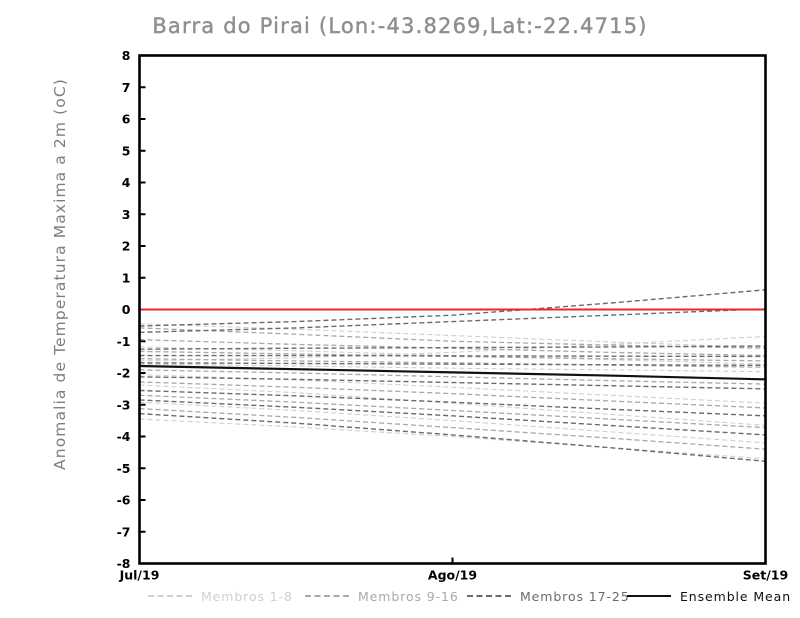  Describe the element at coordinates (124, 500) in the screenshot. I see `y-tick-label: -6` at that location.